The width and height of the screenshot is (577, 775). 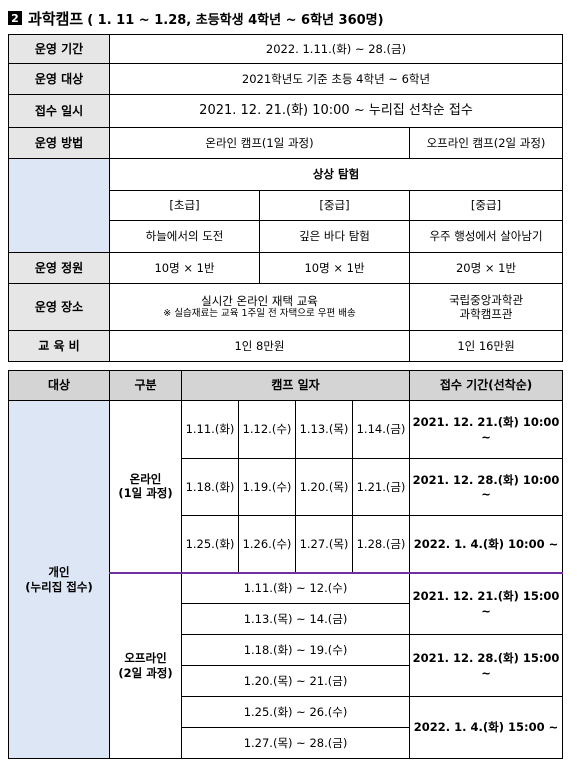 What do you see at coordinates (295, 619) in the screenshot?
I see `offline-date: 1.13.(목) ~ 14.(금)` at bounding box center [295, 619].